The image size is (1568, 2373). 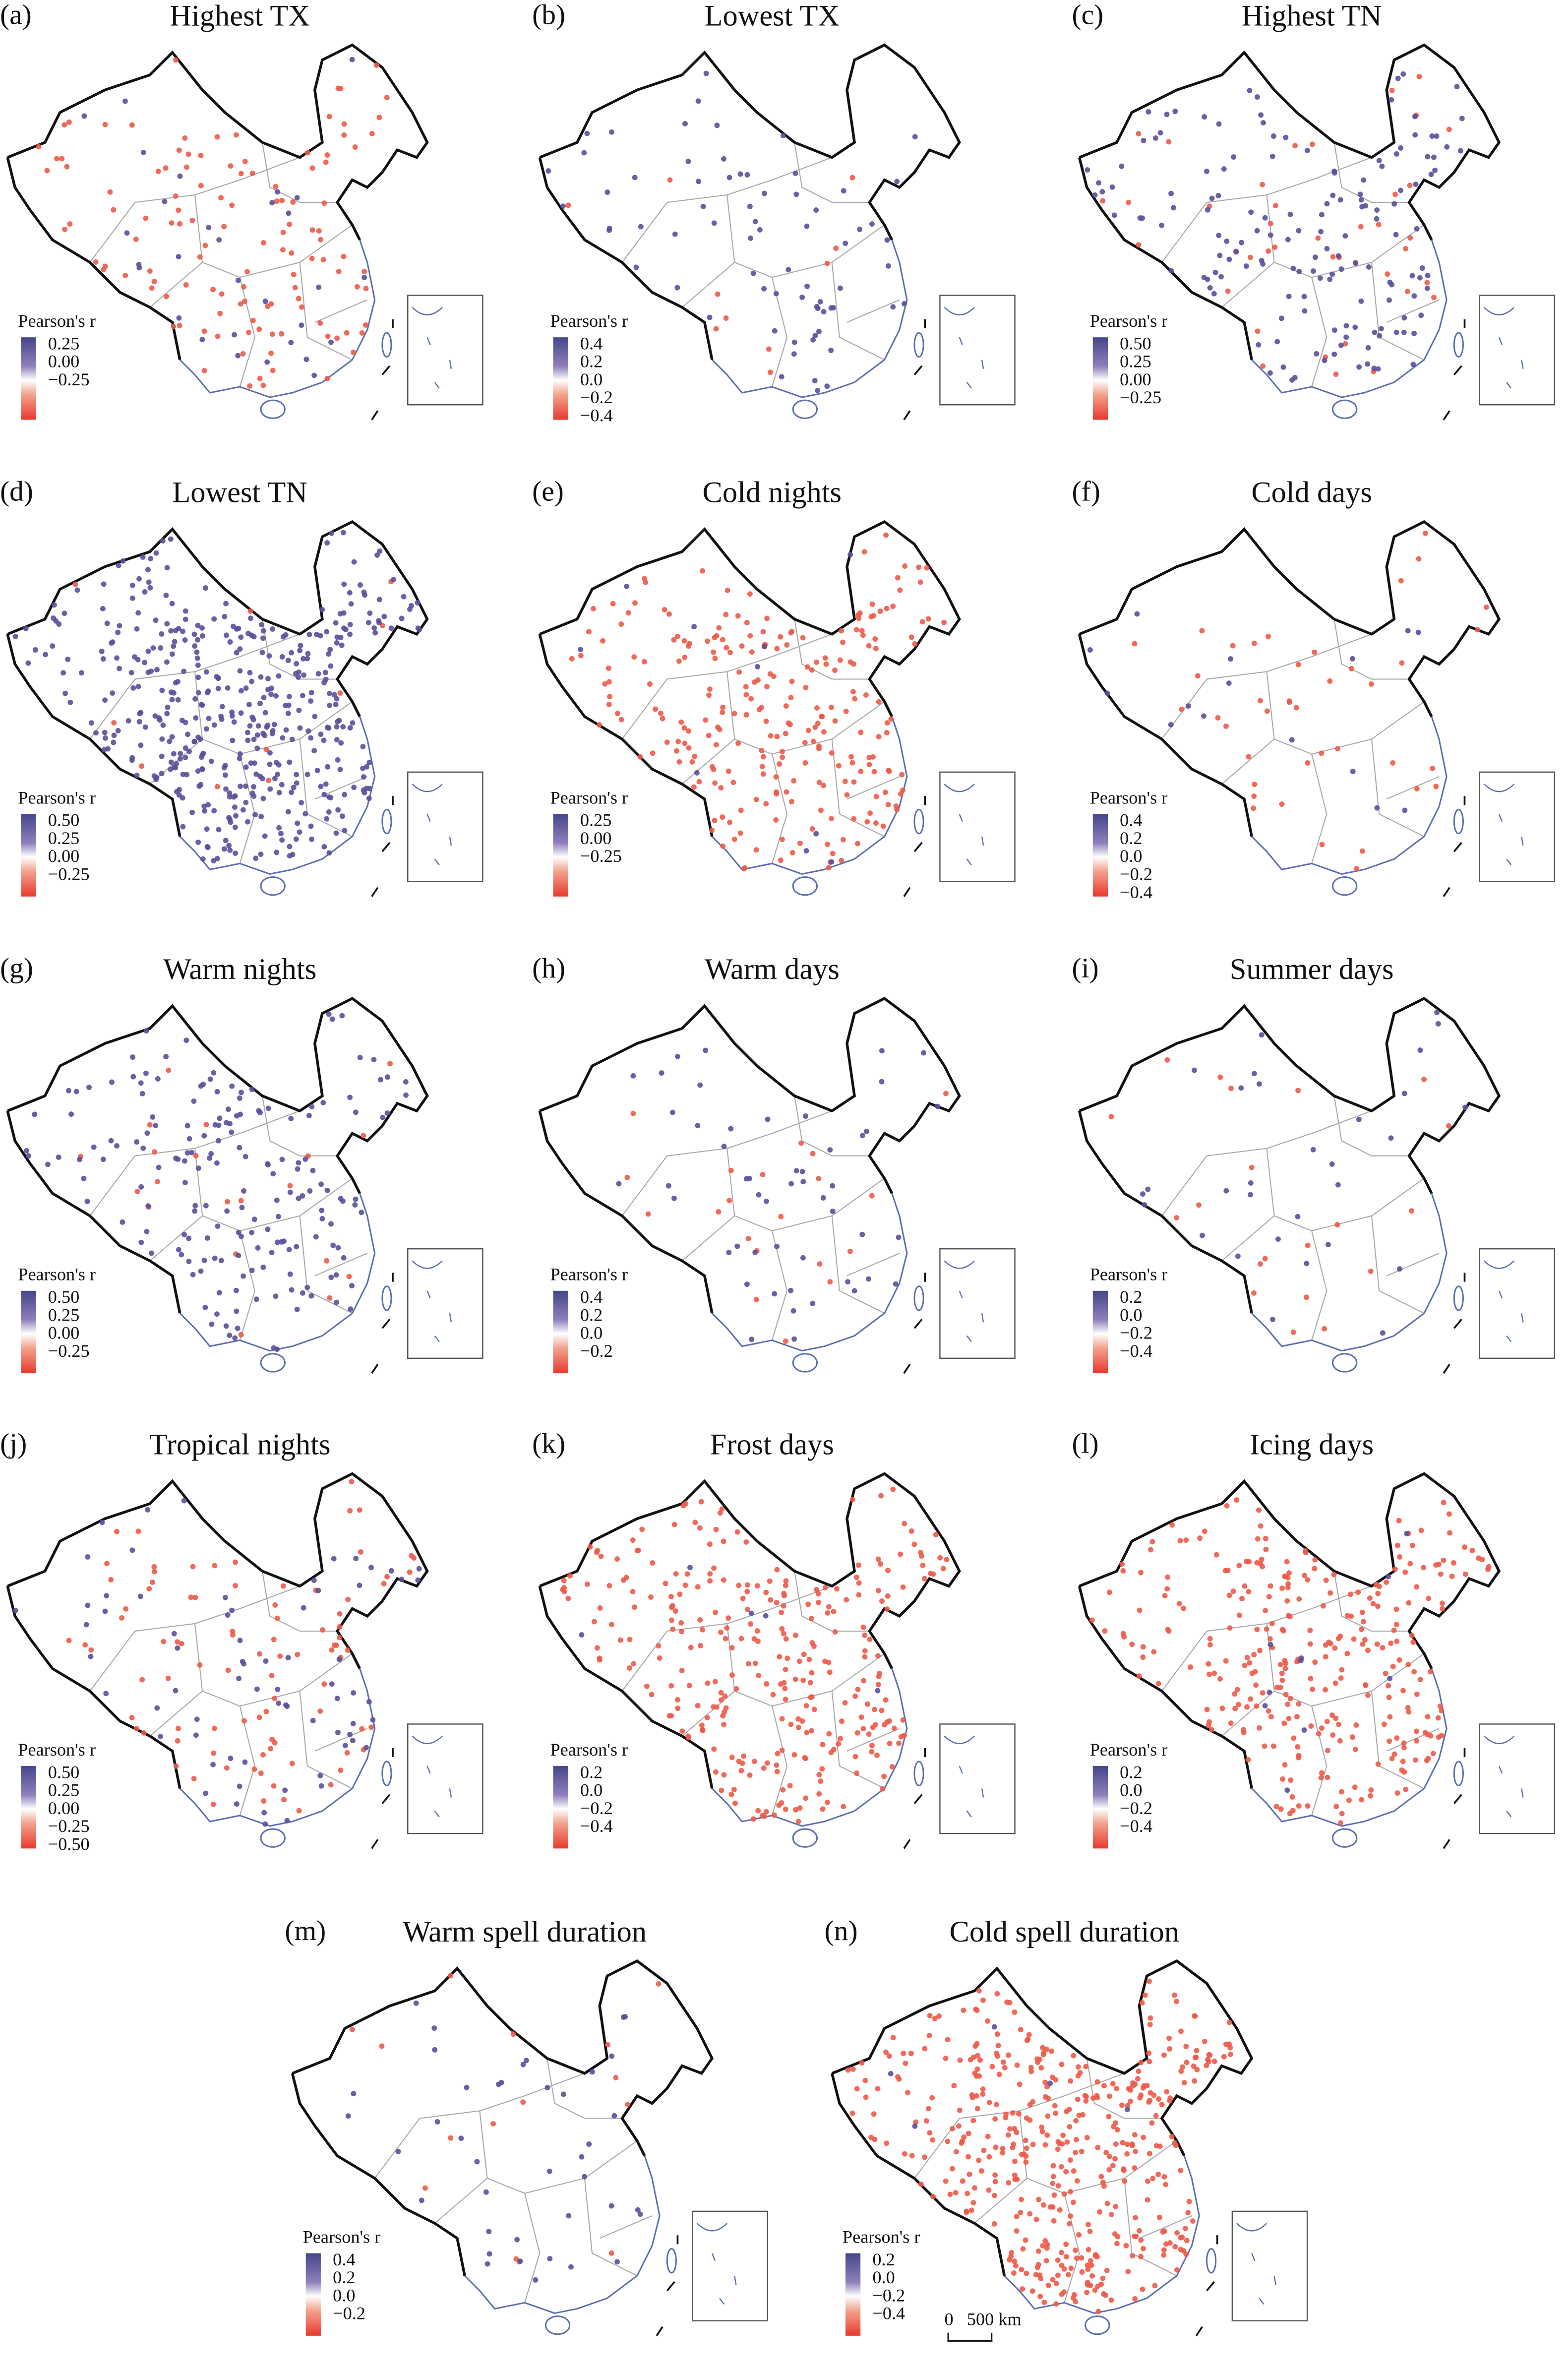 I want to click on inset-islands, so click(x=432, y=347).